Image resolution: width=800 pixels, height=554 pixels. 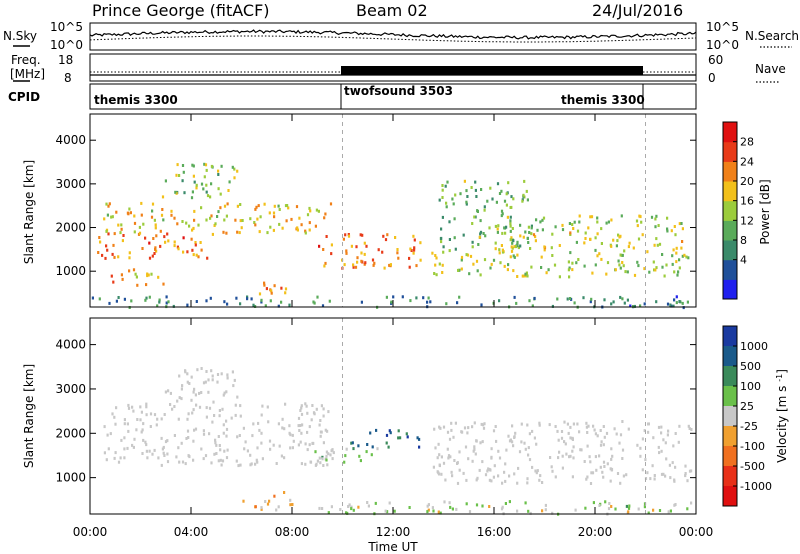 I want to click on x-tick-label: 08:00, so click(x=292, y=532).